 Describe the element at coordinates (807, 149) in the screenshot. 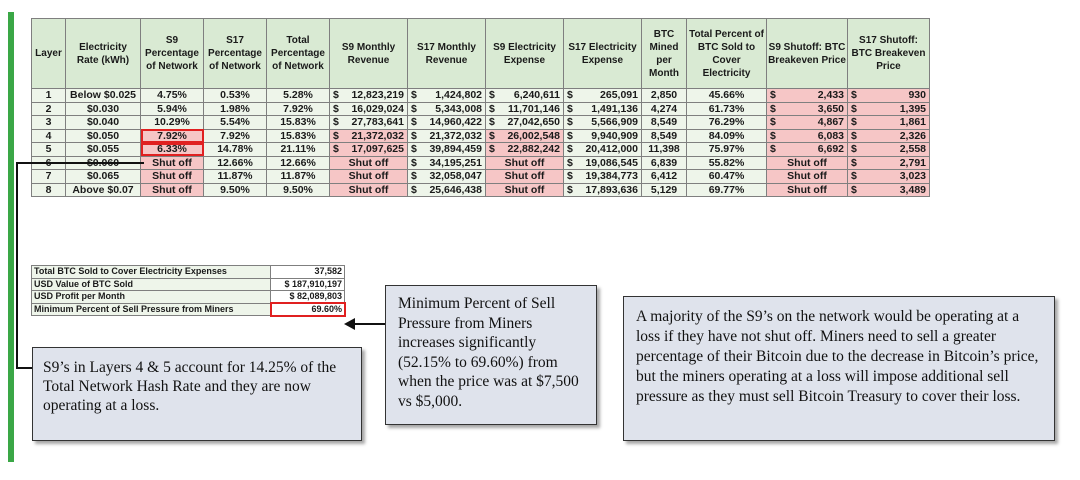

I see `cell-s9-breakeven: $6,692` at that location.